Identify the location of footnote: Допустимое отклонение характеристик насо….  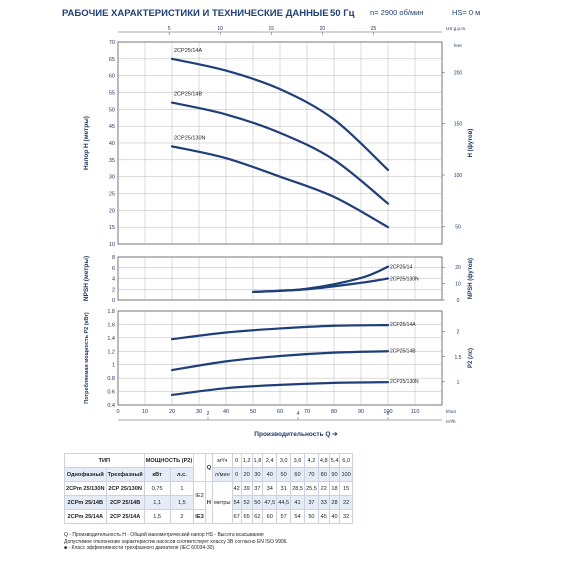
(176, 541).